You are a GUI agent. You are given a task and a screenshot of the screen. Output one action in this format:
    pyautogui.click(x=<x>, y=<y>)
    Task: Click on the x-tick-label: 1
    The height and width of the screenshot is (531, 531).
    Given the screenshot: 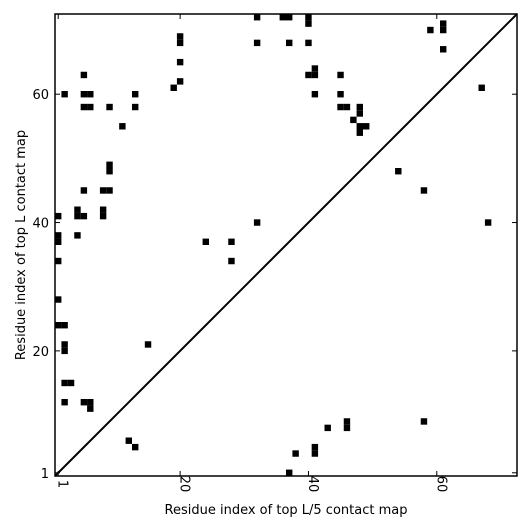 What is the action you would take?
    pyautogui.click(x=62, y=484)
    